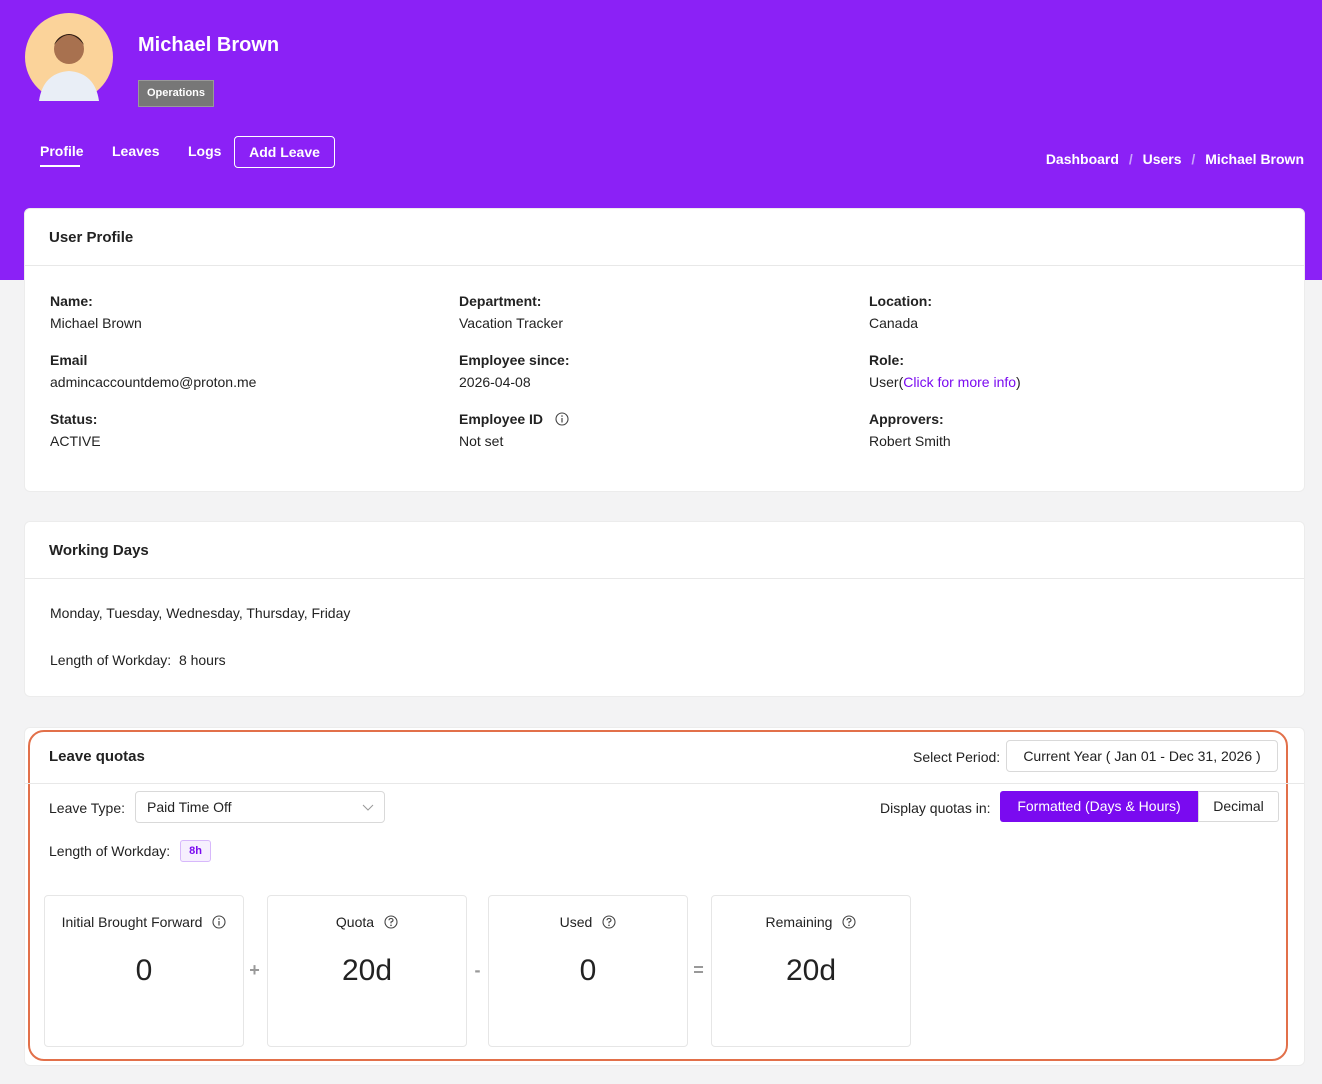  What do you see at coordinates (60, 166) in the screenshot?
I see `tab-underline` at bounding box center [60, 166].